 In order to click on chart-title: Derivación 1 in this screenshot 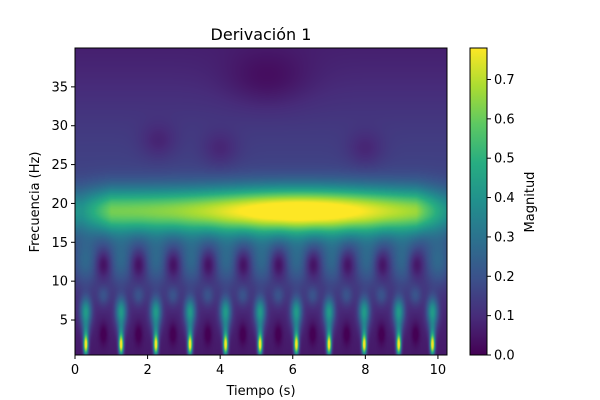, I will do `click(261, 34)`.